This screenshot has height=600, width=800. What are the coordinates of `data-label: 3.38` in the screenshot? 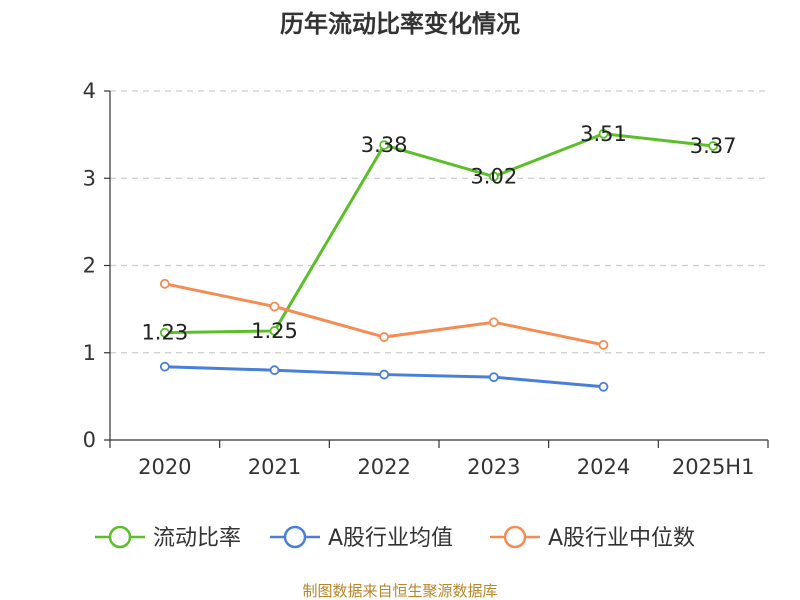 It's located at (384, 145).